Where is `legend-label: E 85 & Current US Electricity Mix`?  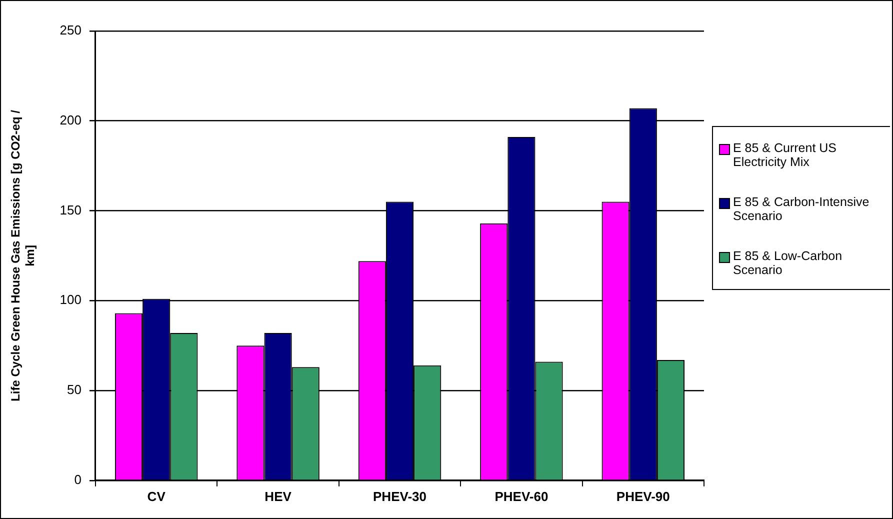
legend-label: E 85 & Current US Electricity Mix is located at coordinates (785, 155).